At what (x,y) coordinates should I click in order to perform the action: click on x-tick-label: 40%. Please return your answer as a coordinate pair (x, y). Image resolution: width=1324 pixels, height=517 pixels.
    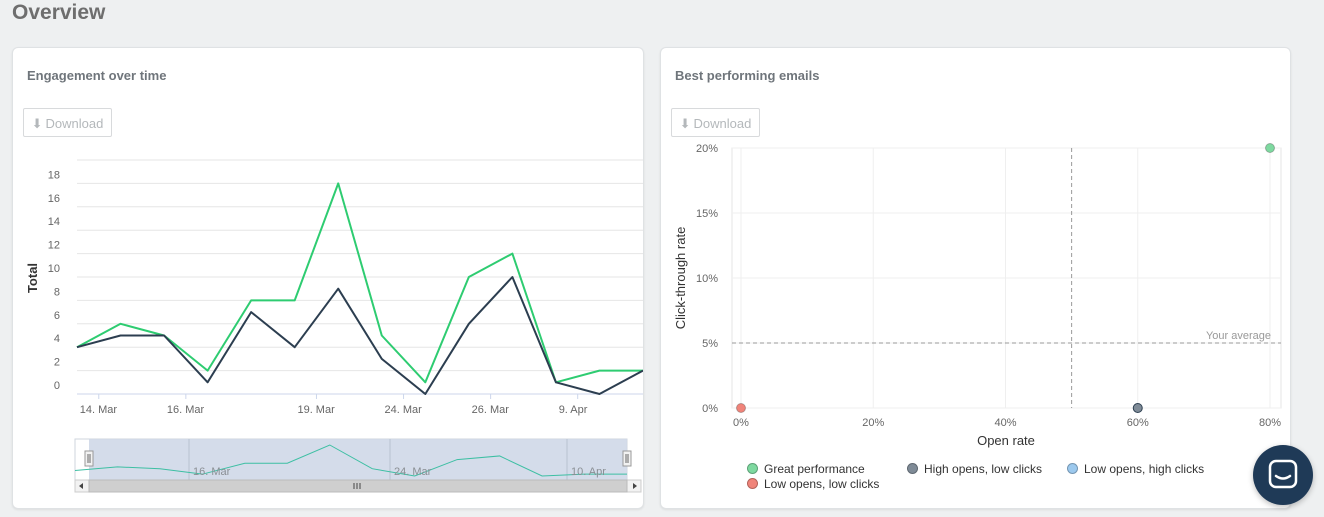
    Looking at the image, I should click on (1005, 423).